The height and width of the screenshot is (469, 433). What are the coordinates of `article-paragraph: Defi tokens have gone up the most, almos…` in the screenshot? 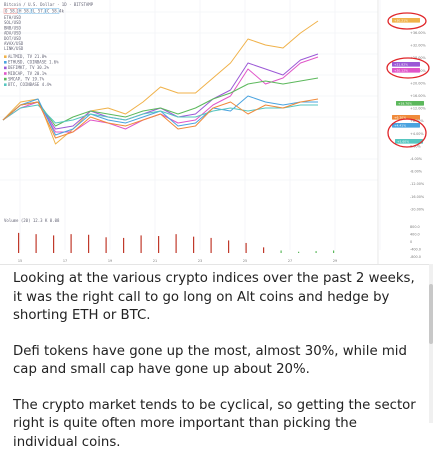 It's located at (210, 360).